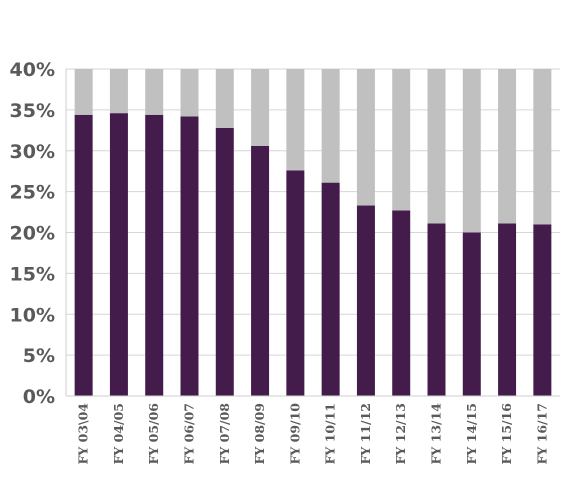 This screenshot has width=572, height=497. Describe the element at coordinates (32, 111) in the screenshot. I see `y-tick-label: 35%` at that location.